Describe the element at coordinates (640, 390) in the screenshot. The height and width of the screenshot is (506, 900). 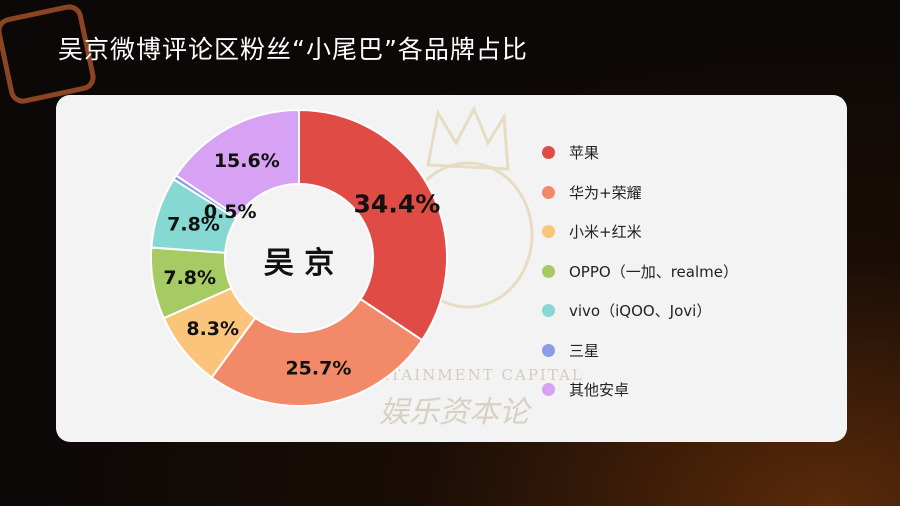
I see `legend-item: 其他安卓` at that location.